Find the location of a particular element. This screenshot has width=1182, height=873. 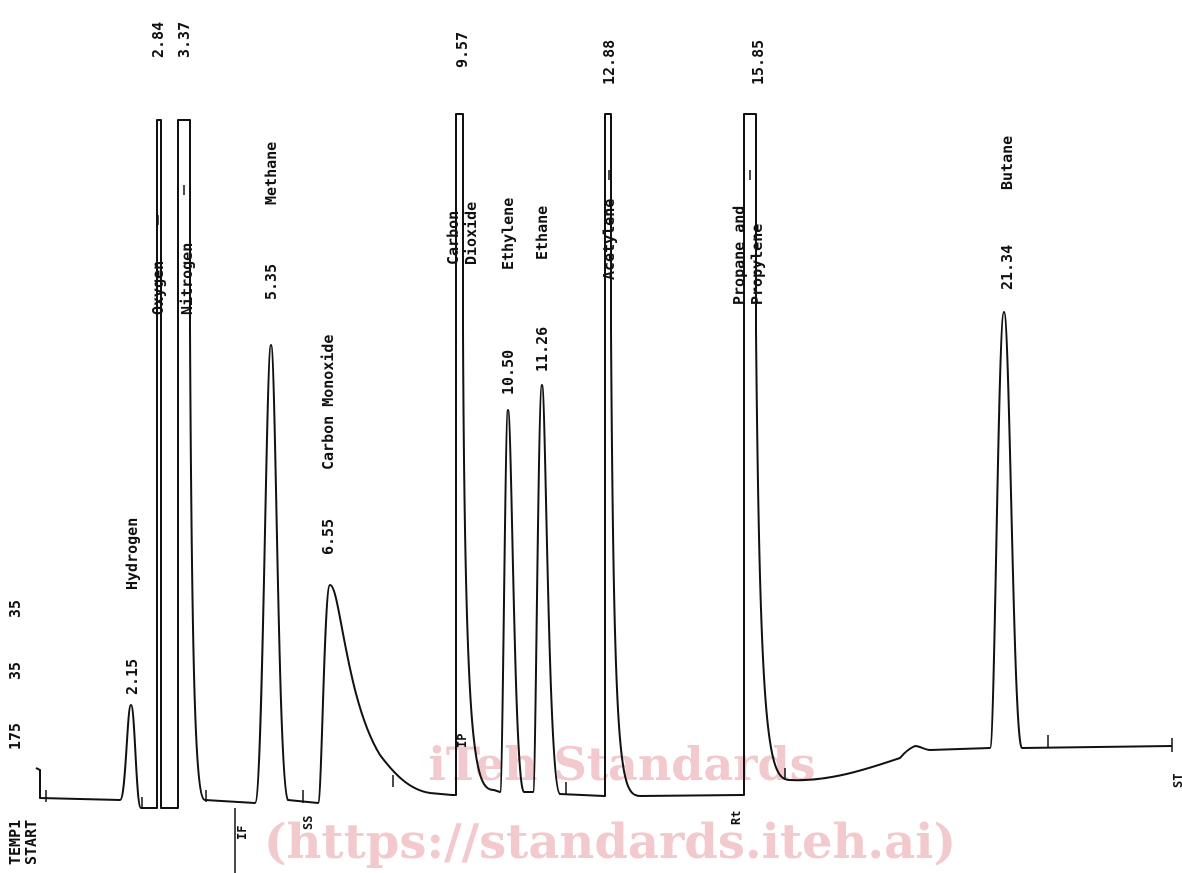

compound-label-acetylene: Acetylene is located at coordinates (609, 239).